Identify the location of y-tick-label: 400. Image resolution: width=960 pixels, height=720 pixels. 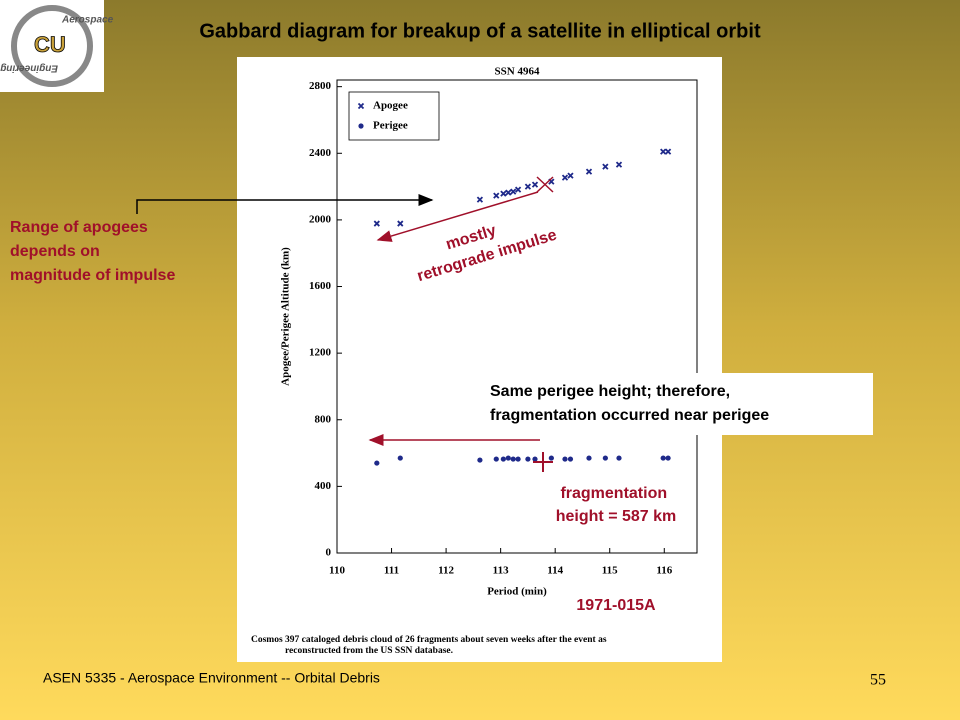
(323, 486).